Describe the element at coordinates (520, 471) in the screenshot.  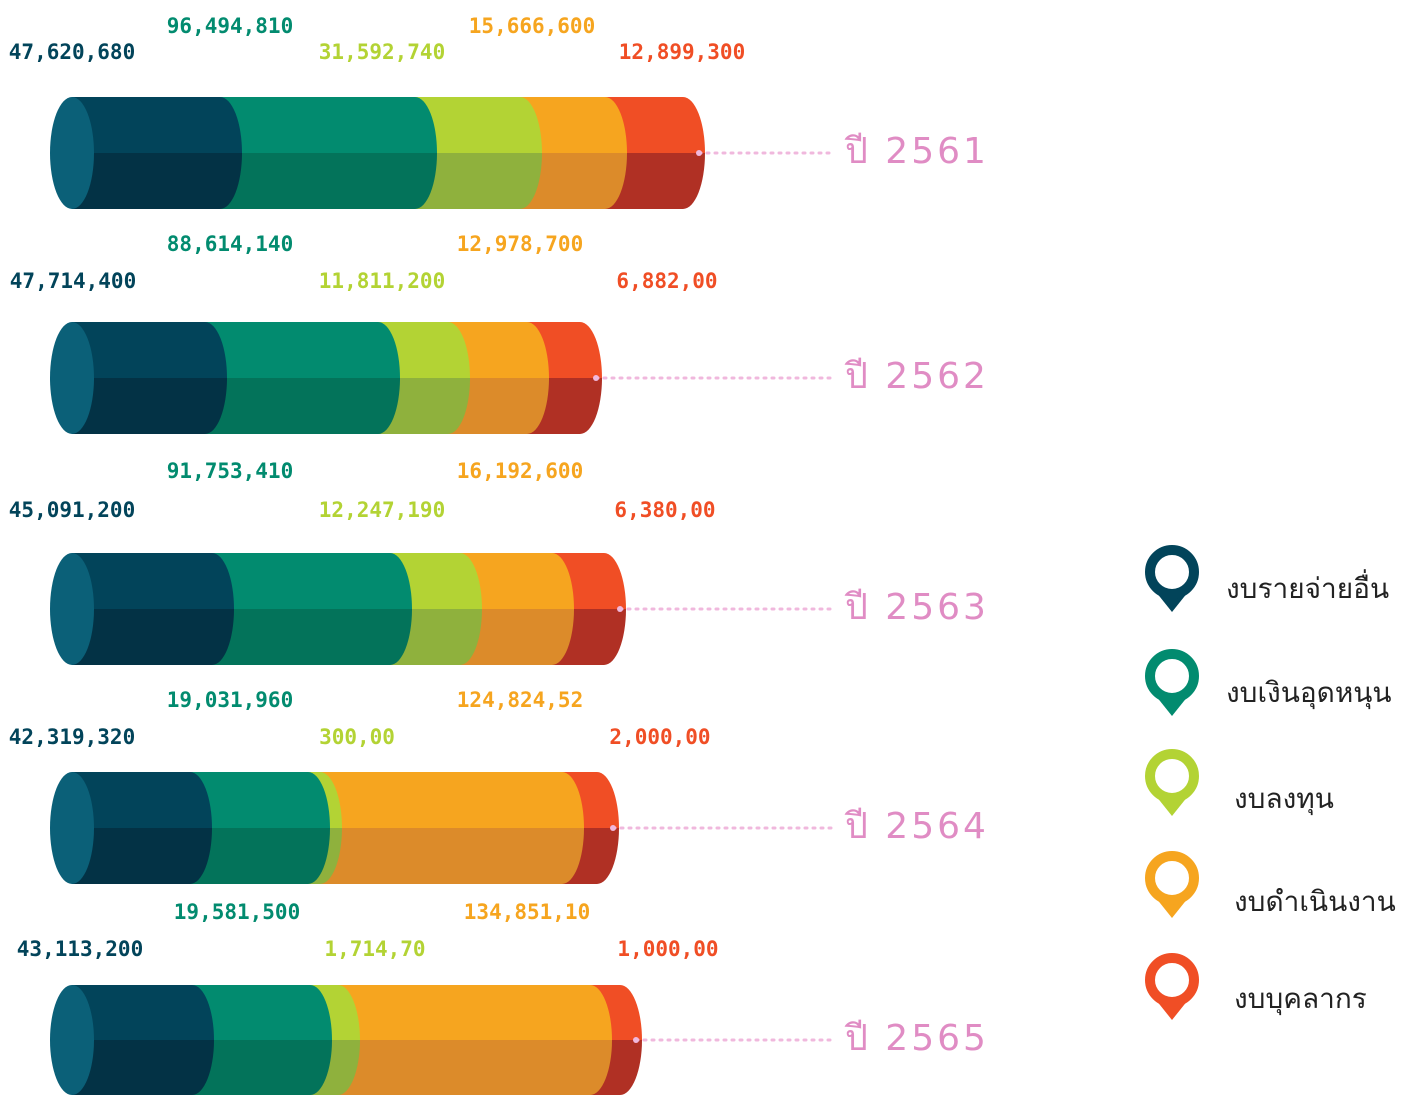
I see `segment-label: 16,192,600` at that location.